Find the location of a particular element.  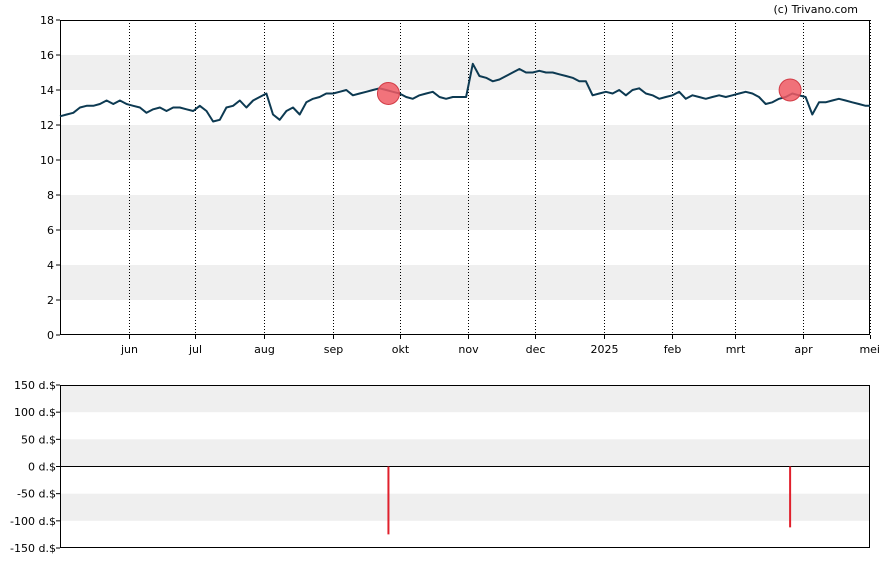

x-tick-label: 2025 is located at coordinates (605, 349).